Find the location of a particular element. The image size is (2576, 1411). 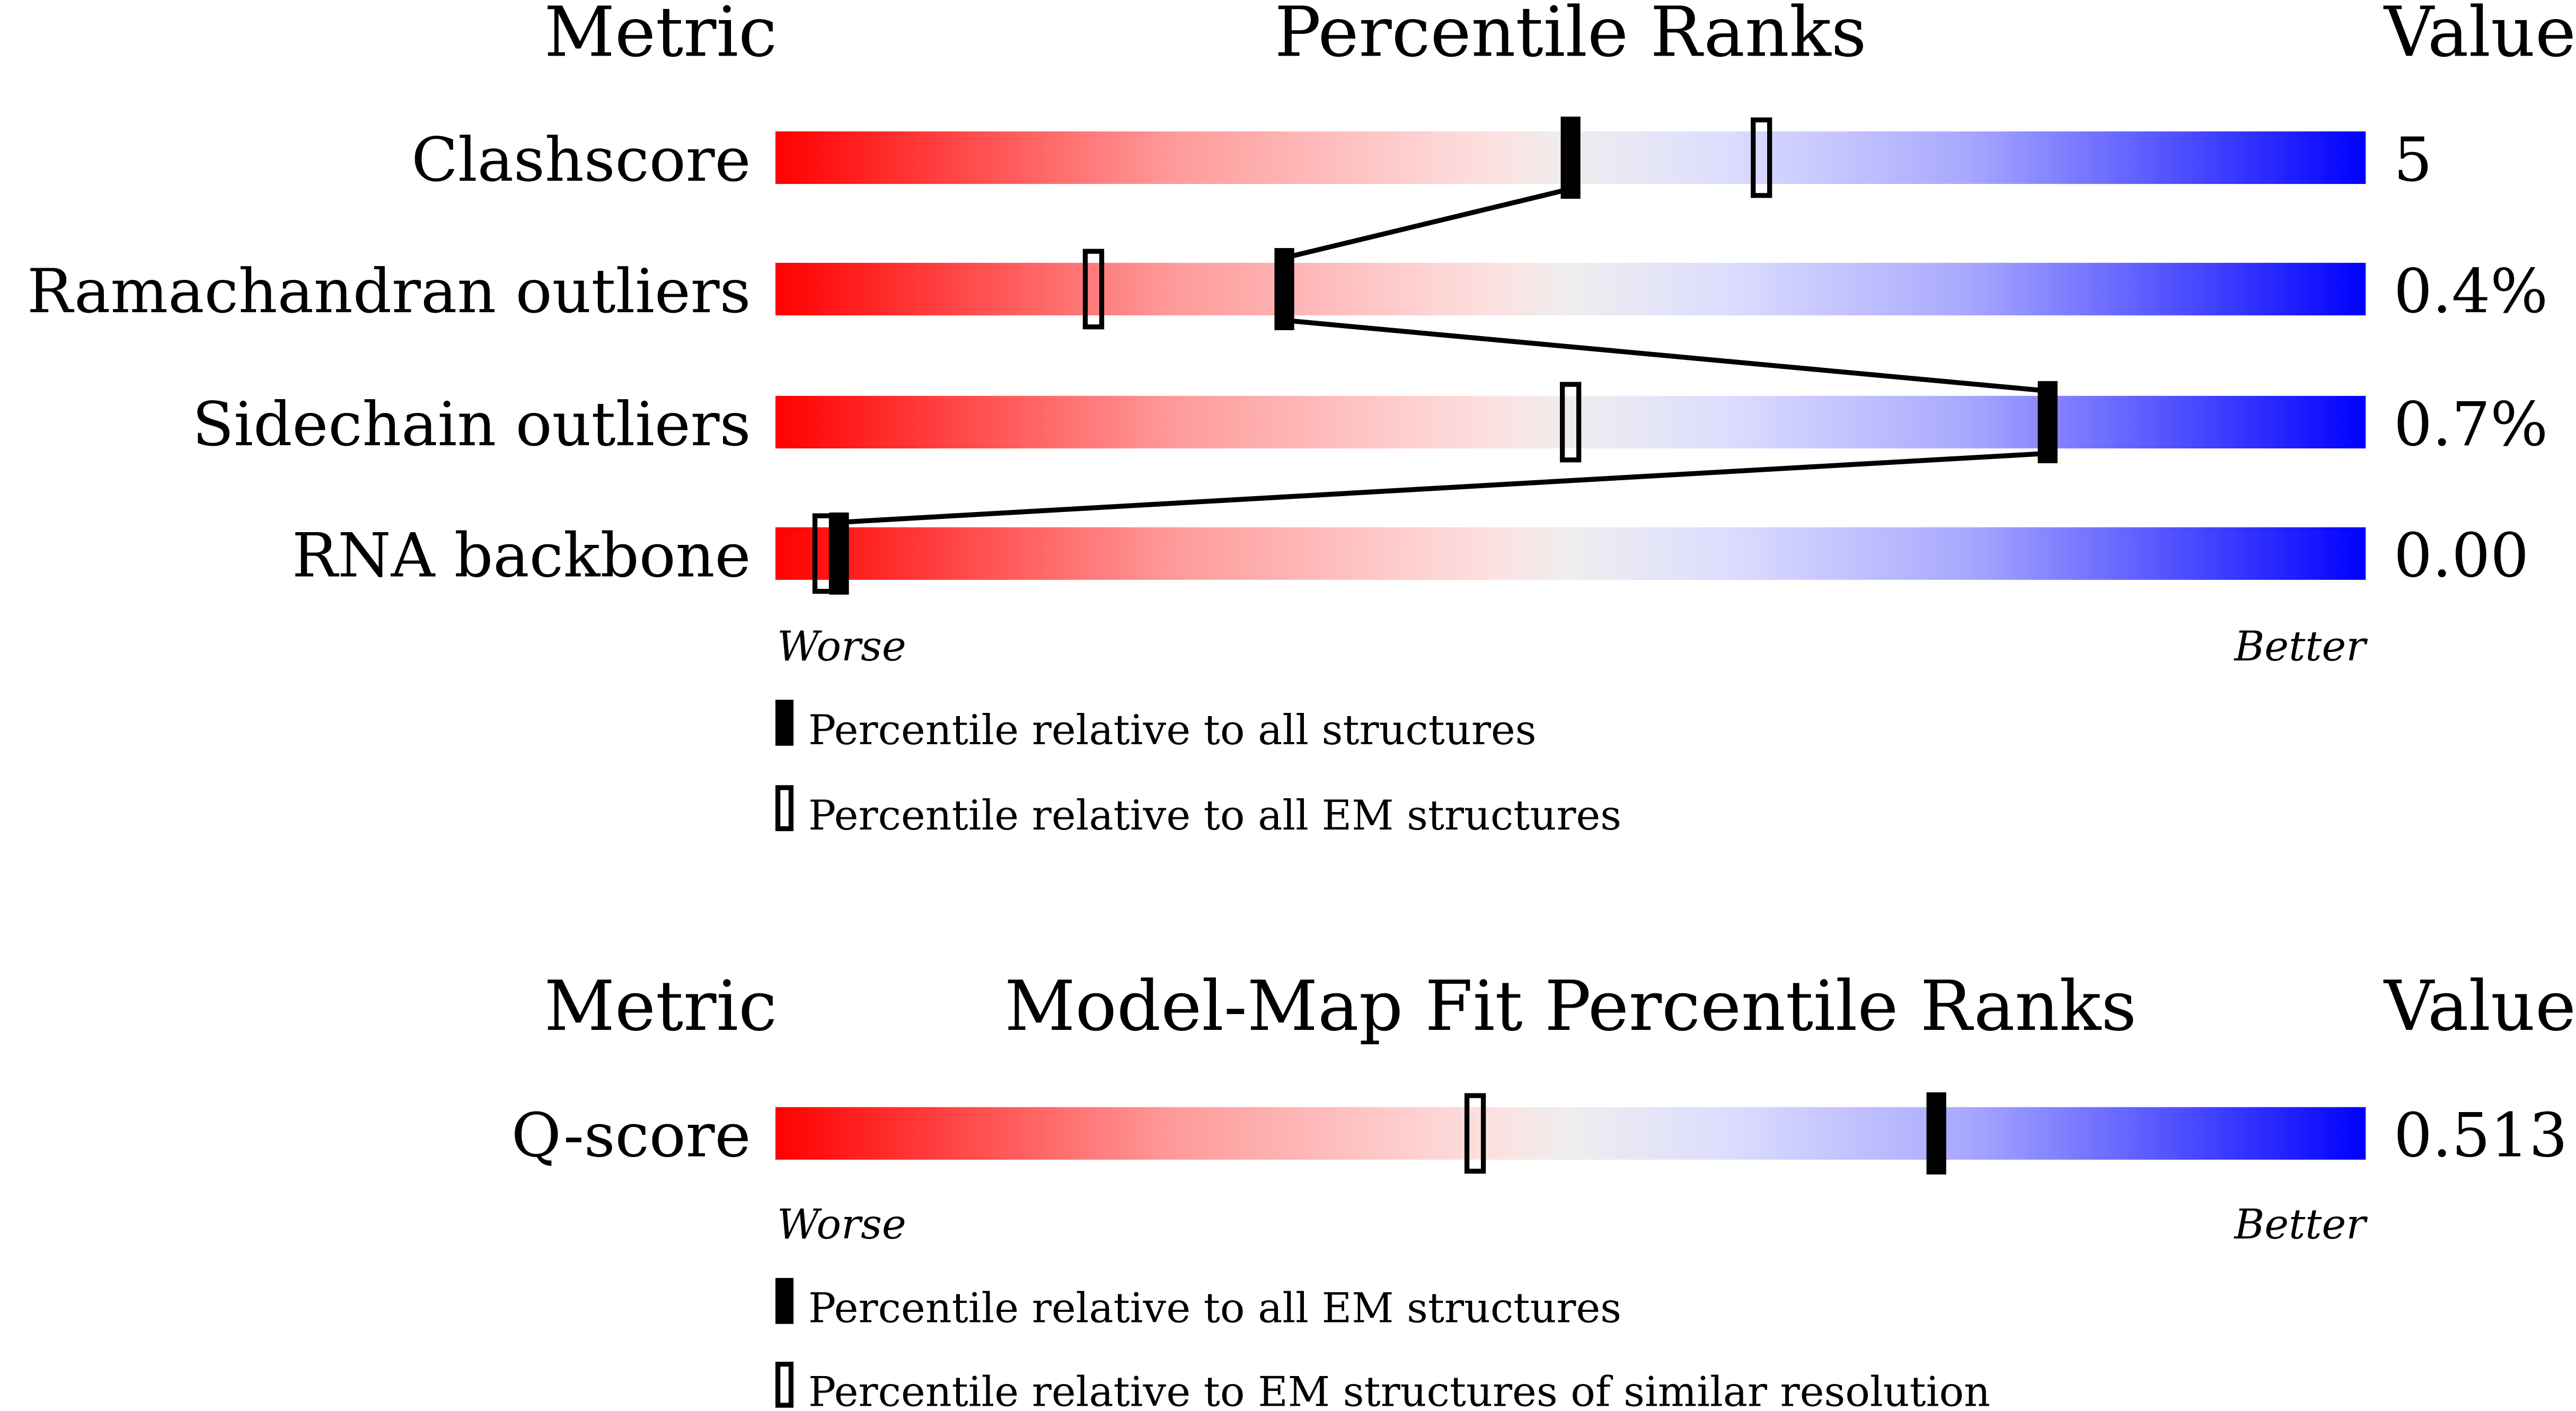

chart-title: Model-Map Fit Percentile Ranks is located at coordinates (1570, 1006).